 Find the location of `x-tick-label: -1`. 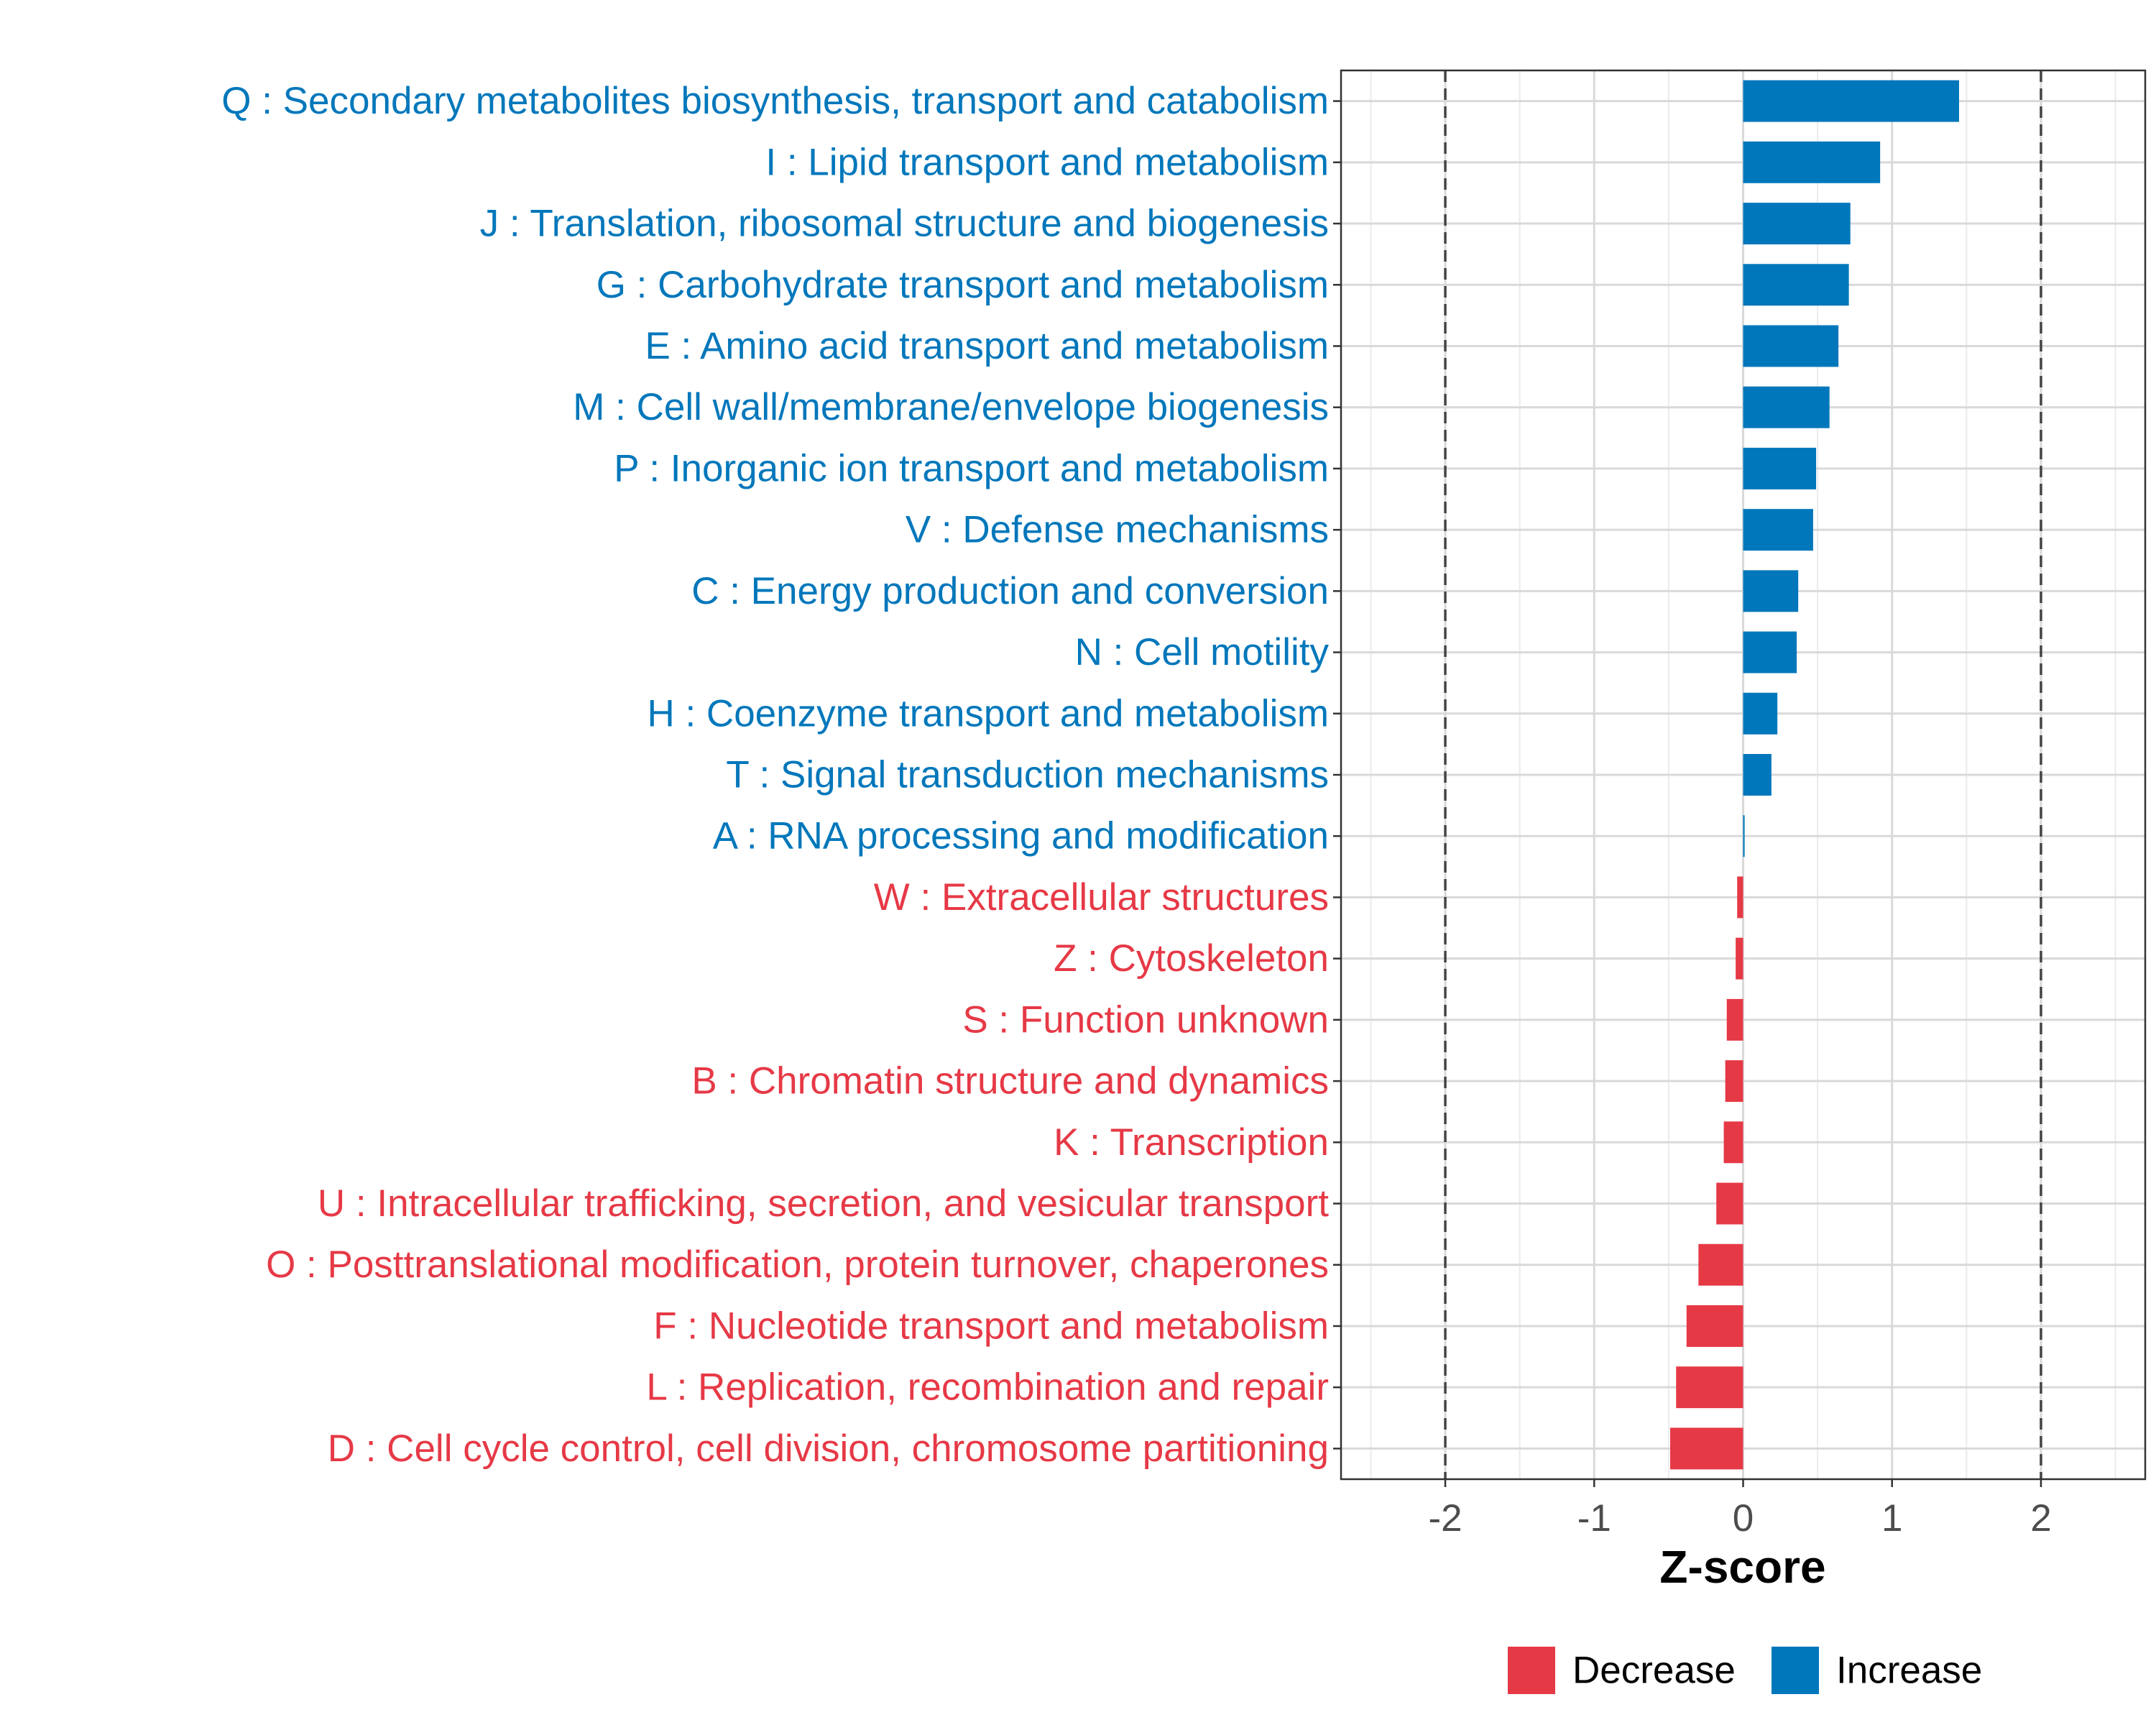

x-tick-label: -1 is located at coordinates (1594, 1518).